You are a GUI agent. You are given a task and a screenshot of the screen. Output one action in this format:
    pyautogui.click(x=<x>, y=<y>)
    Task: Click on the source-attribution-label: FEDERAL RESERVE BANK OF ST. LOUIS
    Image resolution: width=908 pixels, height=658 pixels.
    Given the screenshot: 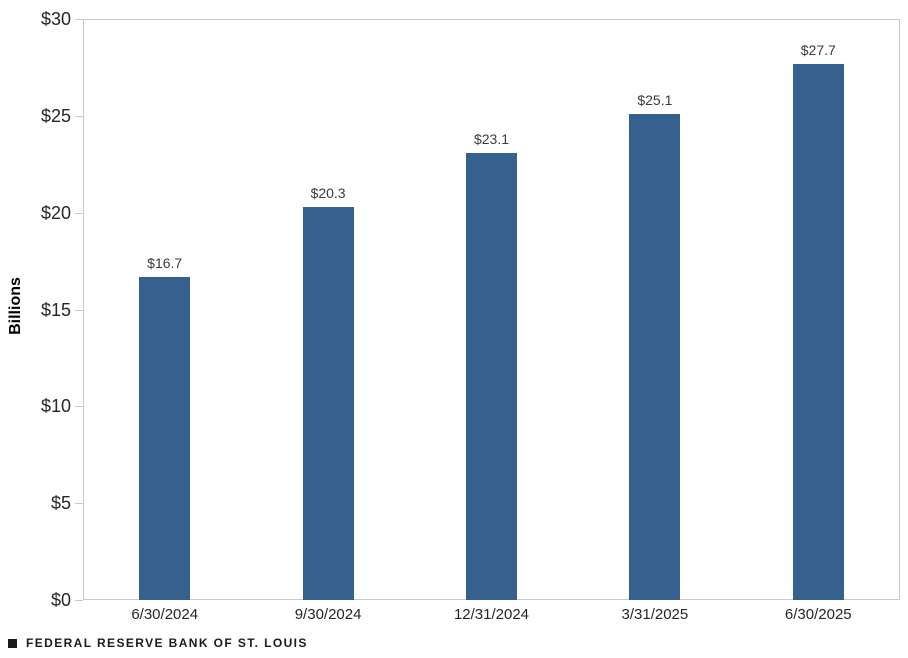 What is the action you would take?
    pyautogui.click(x=167, y=643)
    